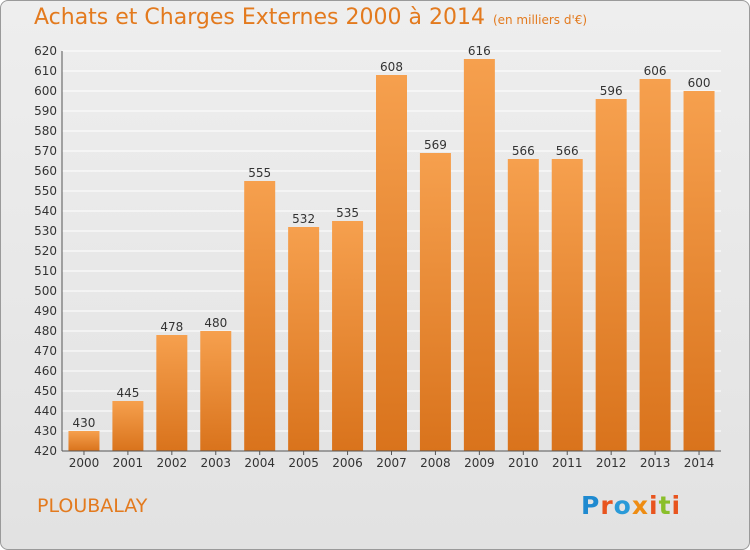 The image size is (750, 550). What do you see at coordinates (640, 505) in the screenshot?
I see `logo-letter: x` at bounding box center [640, 505].